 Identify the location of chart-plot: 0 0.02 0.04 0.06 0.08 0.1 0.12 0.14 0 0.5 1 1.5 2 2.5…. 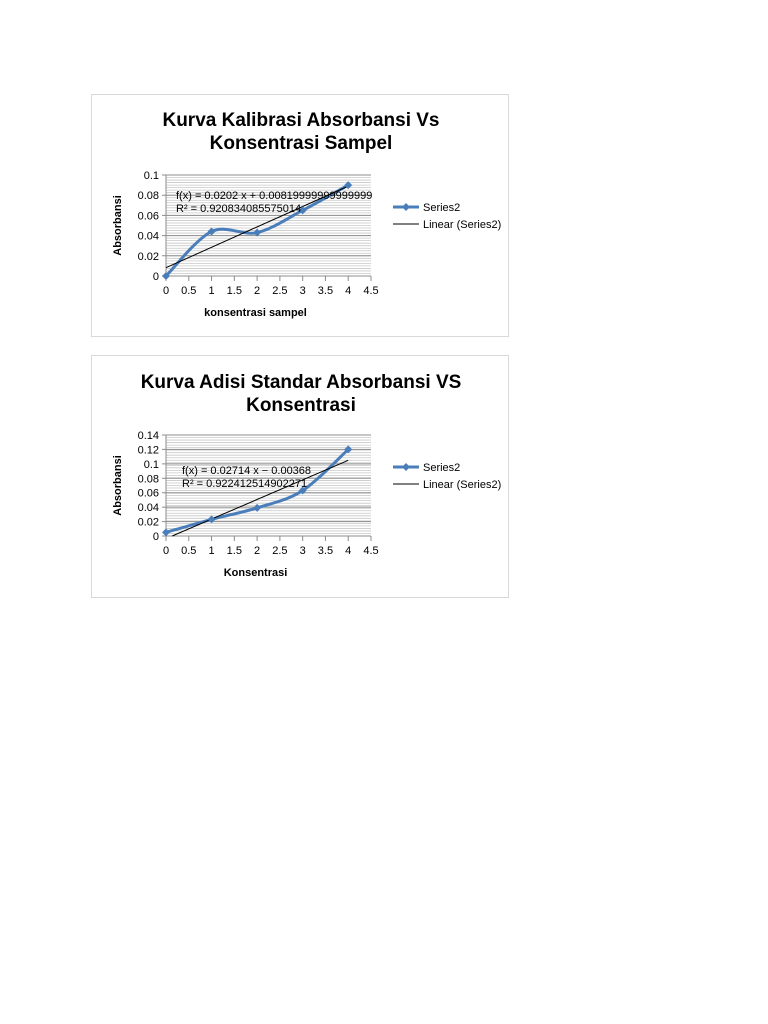
(306, 504).